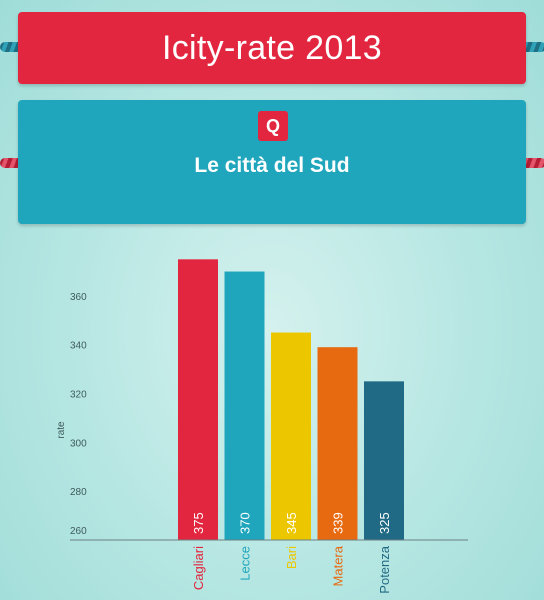  I want to click on y-tick-label: 360, so click(78, 297).